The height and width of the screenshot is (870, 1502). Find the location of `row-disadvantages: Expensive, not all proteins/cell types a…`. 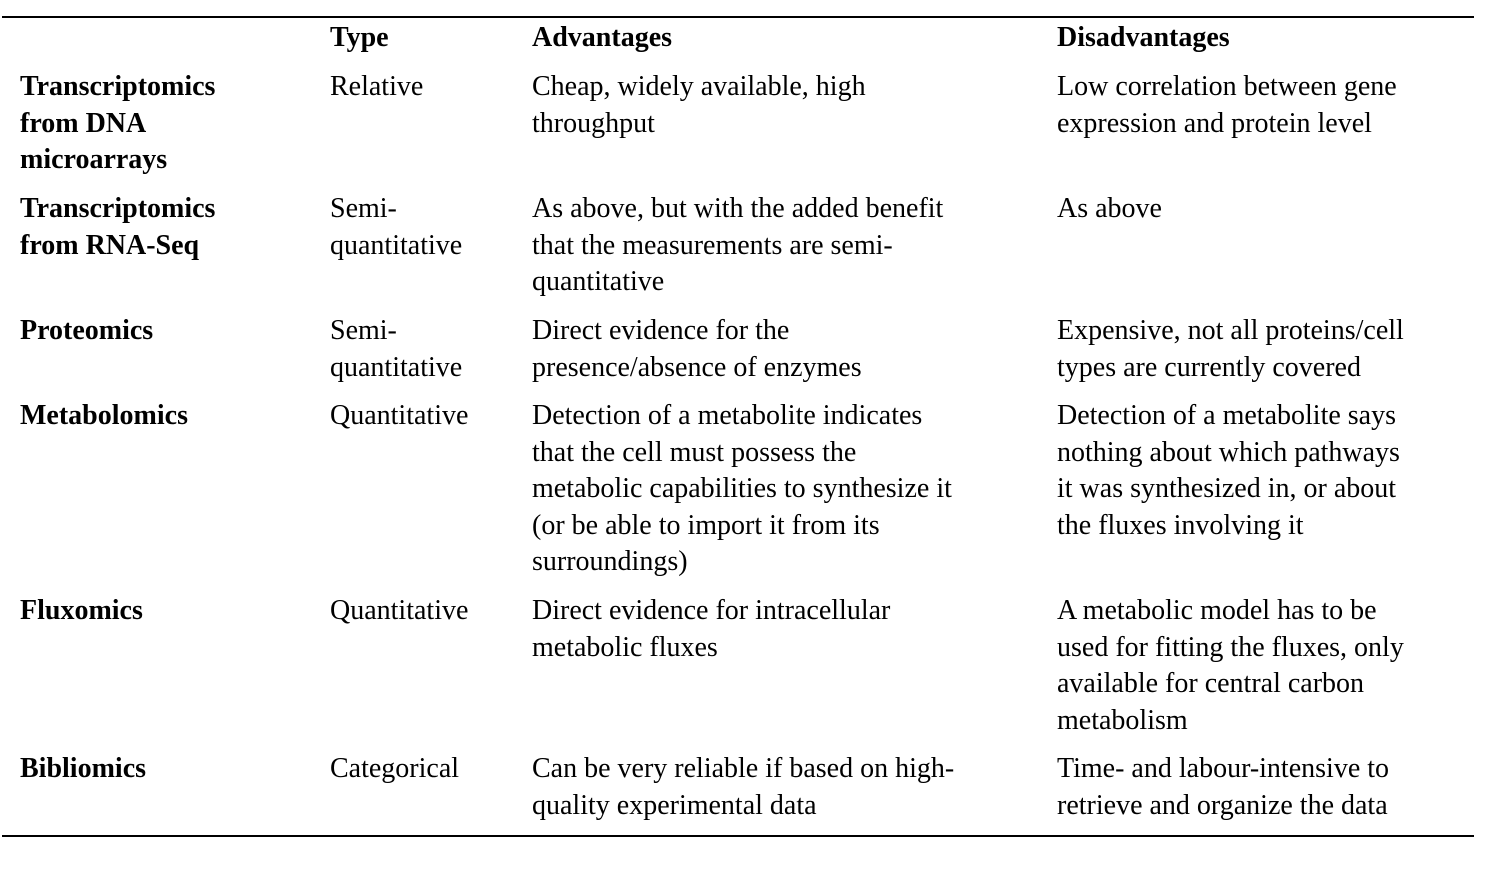

row-disadvantages: Expensive, not all proteins/cell types a… is located at coordinates (1230, 349).